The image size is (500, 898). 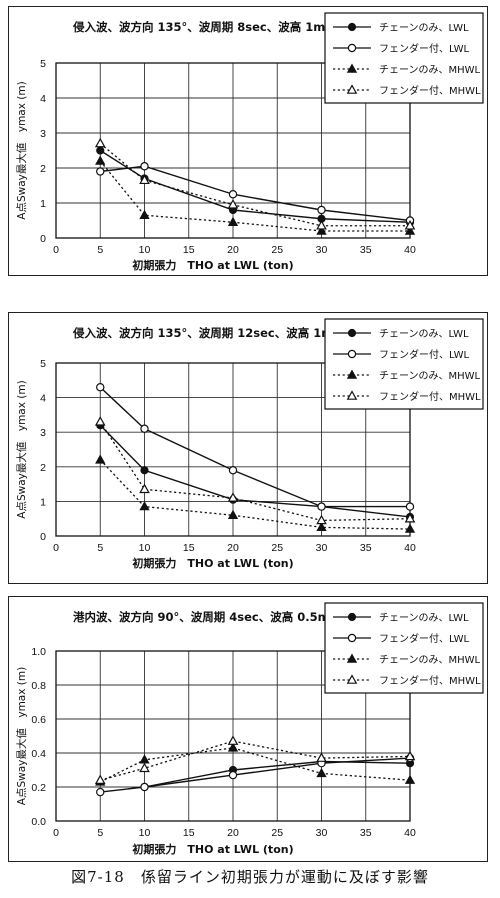 What do you see at coordinates (43, 239) in the screenshot?
I see `y-tick-label: 0` at bounding box center [43, 239].